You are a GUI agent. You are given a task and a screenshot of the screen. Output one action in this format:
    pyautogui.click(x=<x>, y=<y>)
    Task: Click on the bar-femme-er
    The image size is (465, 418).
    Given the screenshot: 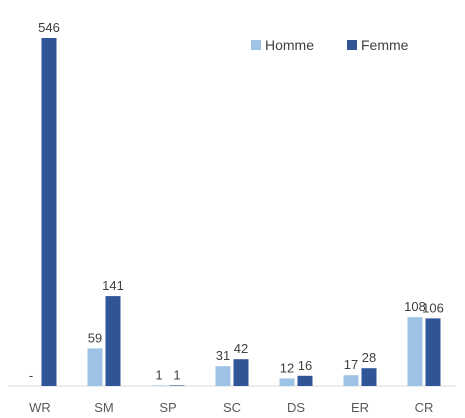 What is the action you would take?
    pyautogui.click(x=369, y=377)
    